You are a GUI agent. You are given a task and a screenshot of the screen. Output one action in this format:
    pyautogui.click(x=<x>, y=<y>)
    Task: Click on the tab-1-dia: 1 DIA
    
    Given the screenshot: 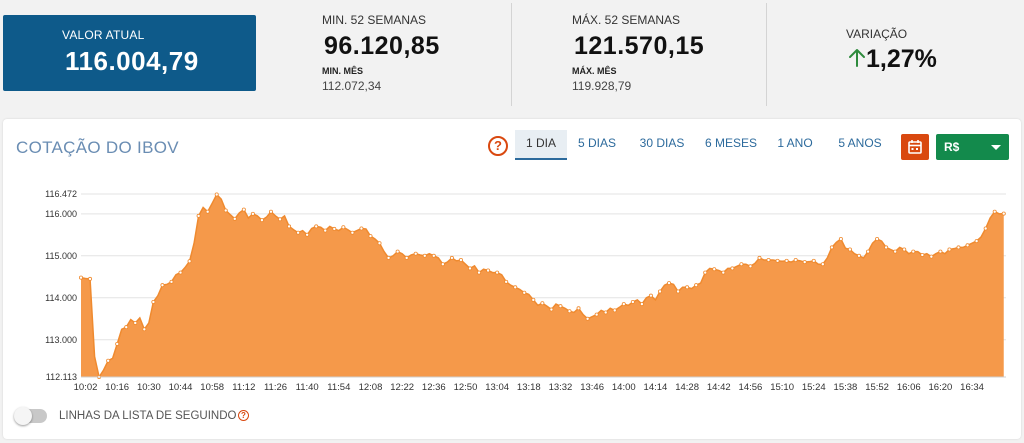 What is the action you would take?
    pyautogui.click(x=541, y=145)
    